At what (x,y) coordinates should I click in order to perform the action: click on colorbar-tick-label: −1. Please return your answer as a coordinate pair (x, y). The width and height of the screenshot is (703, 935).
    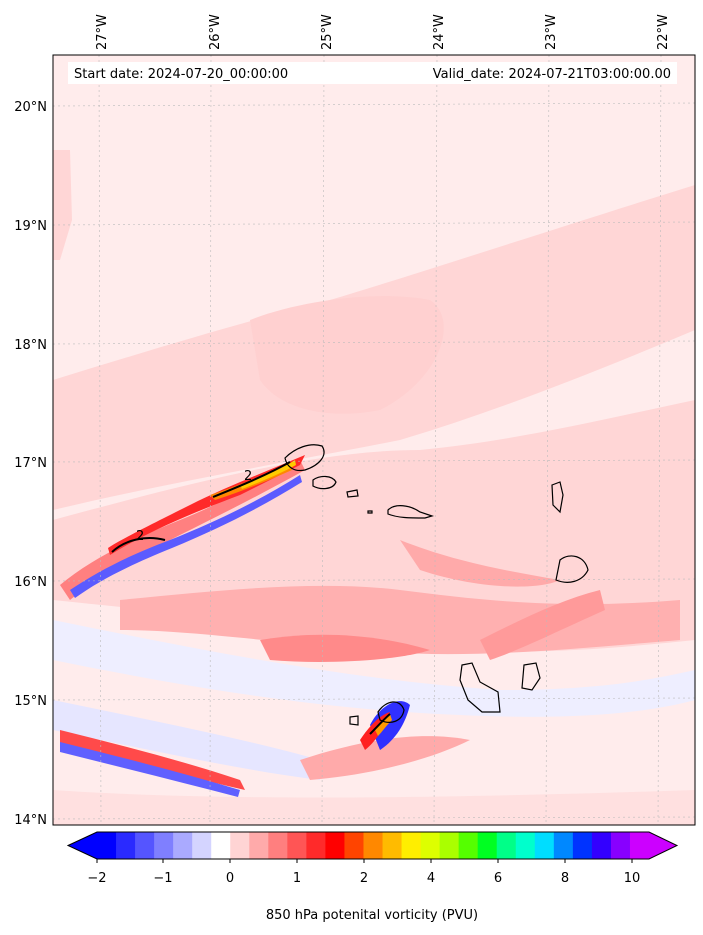
    Looking at the image, I should click on (162, 878).